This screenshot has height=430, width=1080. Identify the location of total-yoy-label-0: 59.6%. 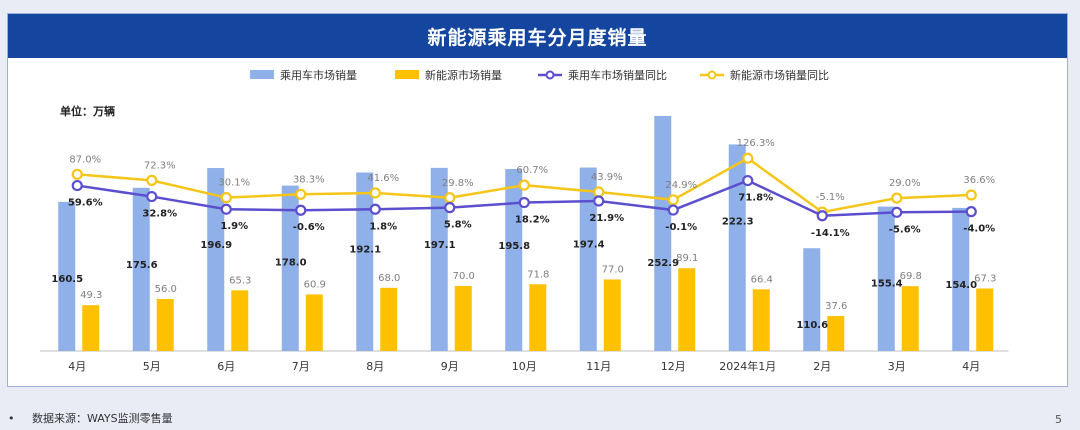
(85, 203).